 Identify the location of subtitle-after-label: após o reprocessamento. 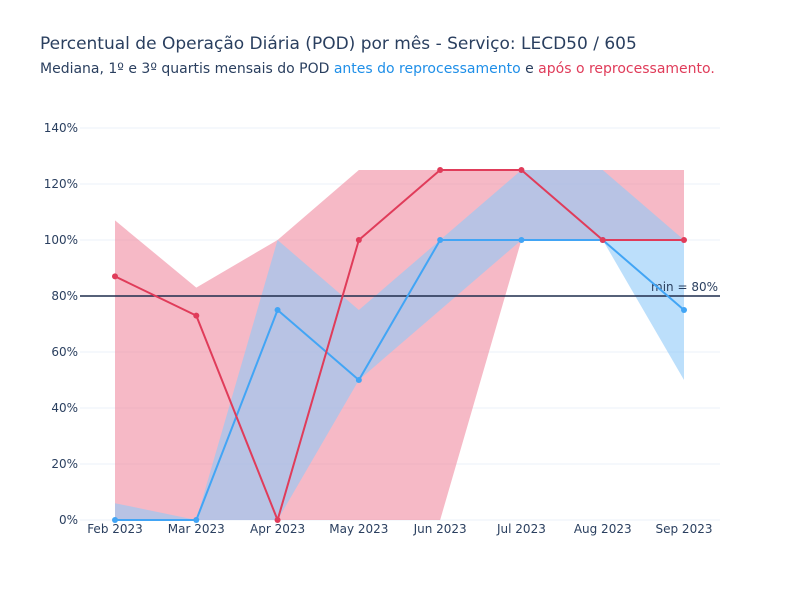
(624, 69).